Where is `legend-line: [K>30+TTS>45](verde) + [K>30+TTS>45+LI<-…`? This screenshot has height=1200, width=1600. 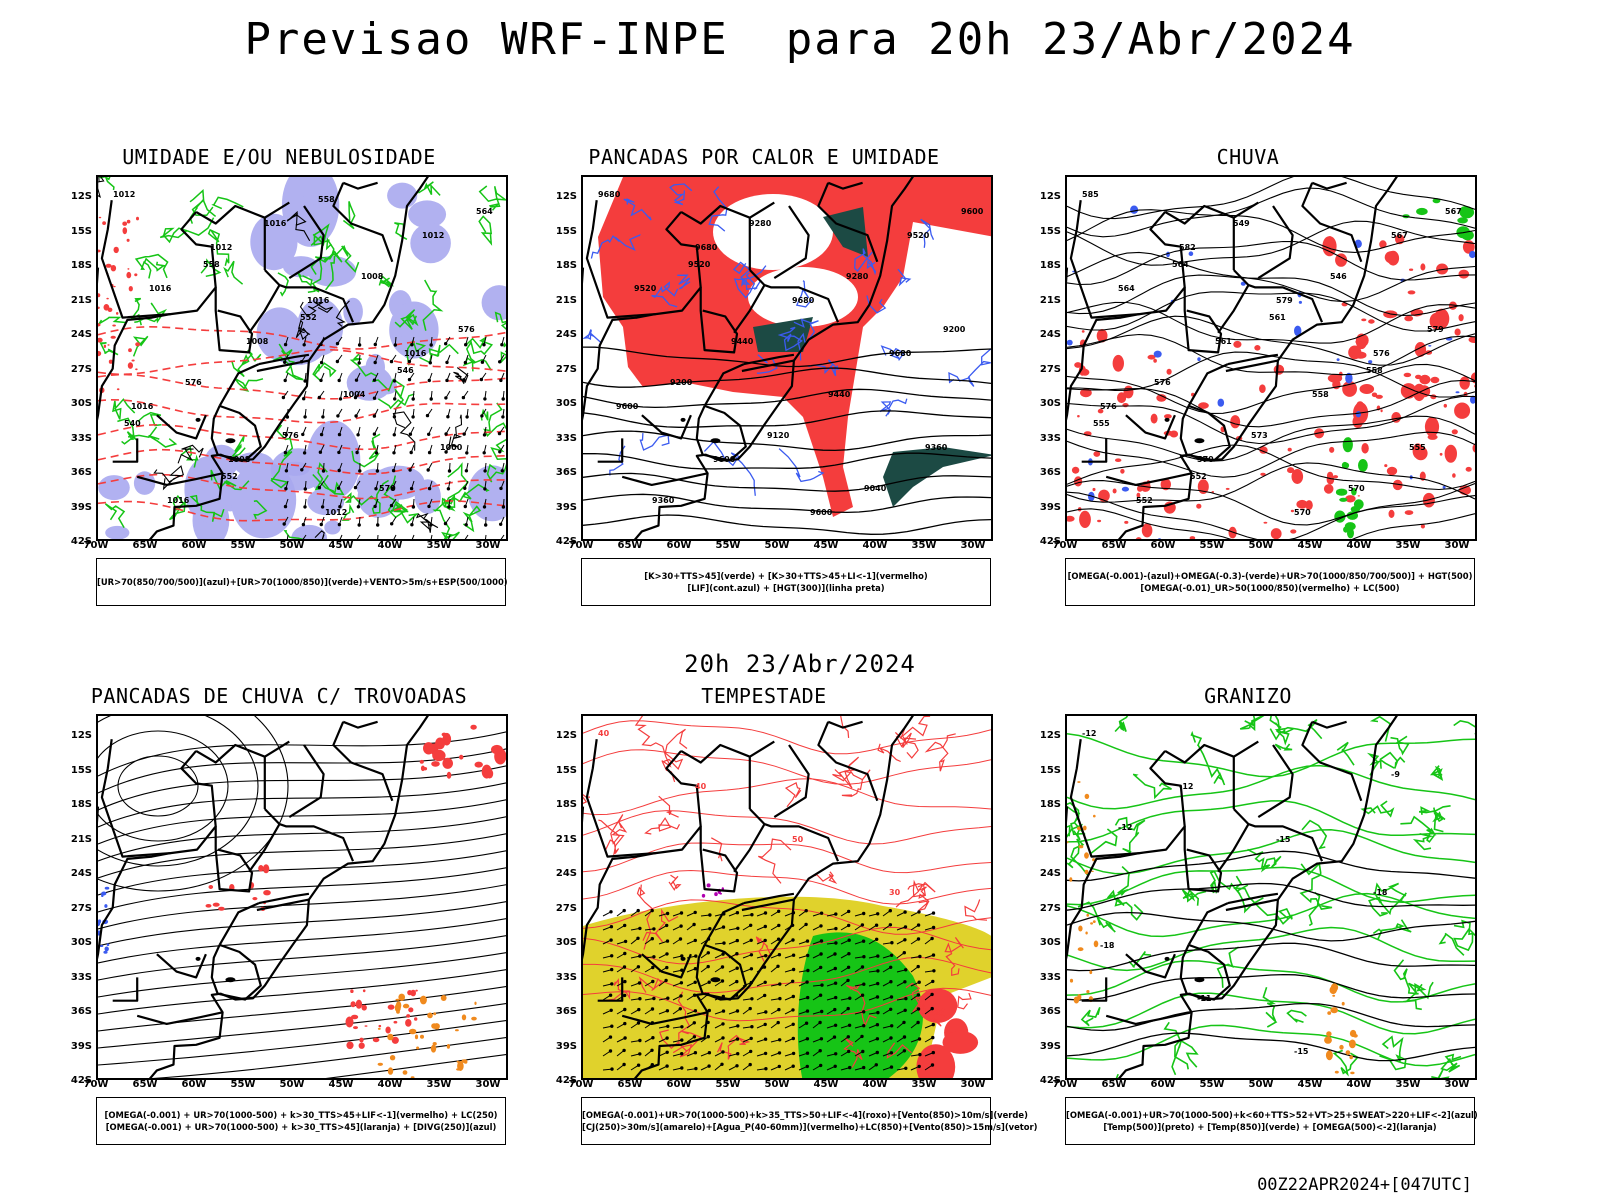 legend-line: [K>30+TTS>45](verde) + [K>30+TTS>45+LI<-… is located at coordinates (786, 576).